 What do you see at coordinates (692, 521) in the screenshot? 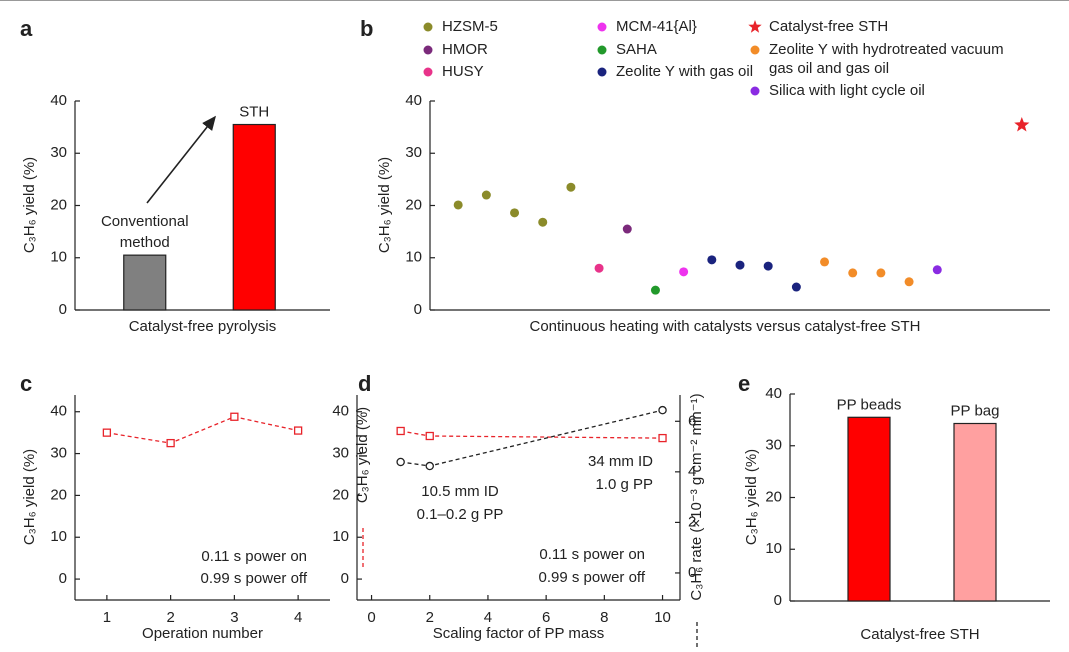
I see `y2-tick-label: 2` at bounding box center [692, 521].